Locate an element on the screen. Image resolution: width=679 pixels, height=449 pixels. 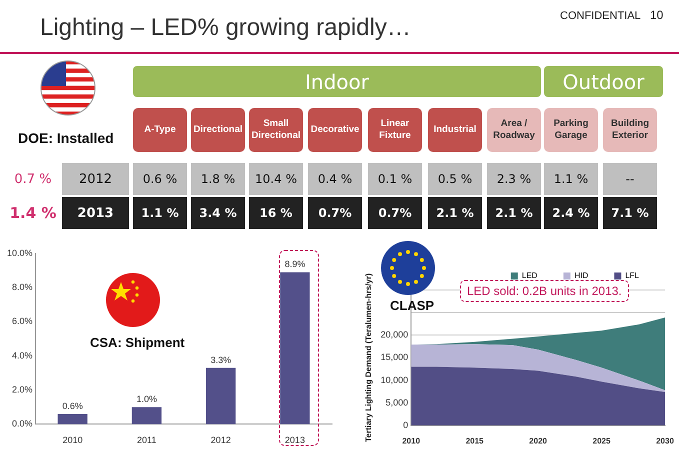
x-tick-label: 2011 is located at coordinates (146, 440).